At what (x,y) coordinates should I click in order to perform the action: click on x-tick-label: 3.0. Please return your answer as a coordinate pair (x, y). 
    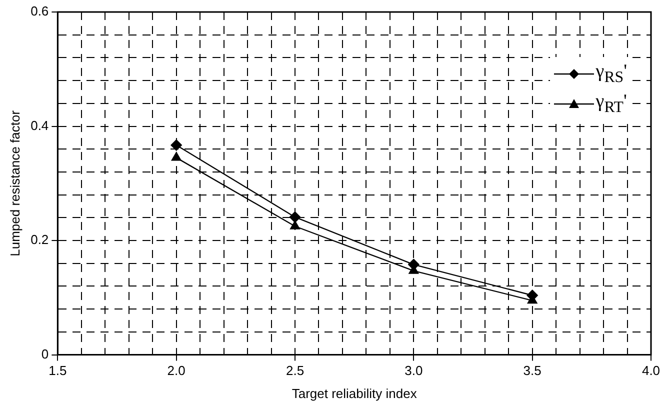
    Looking at the image, I should click on (413, 370).